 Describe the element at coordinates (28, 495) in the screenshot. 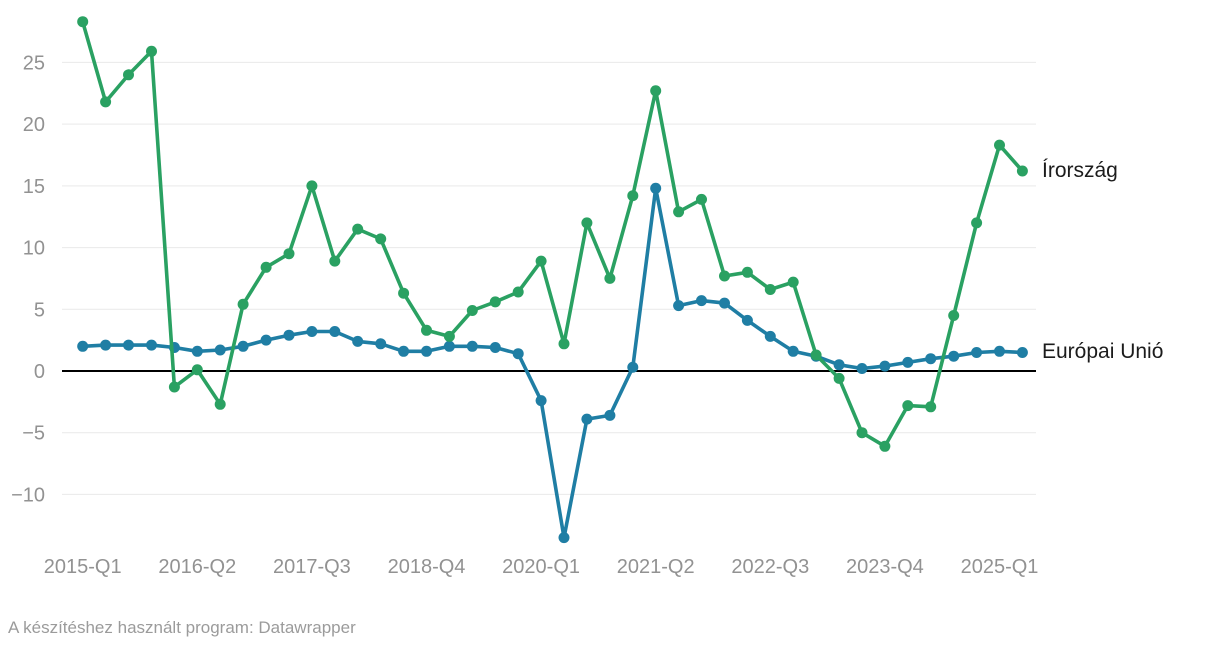

I see `y-axis-tick-label: −10` at that location.